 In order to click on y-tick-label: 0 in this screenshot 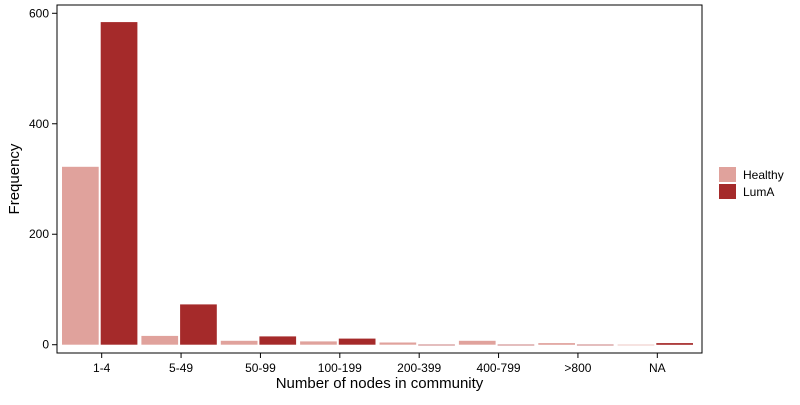, I will do `click(45, 345)`.